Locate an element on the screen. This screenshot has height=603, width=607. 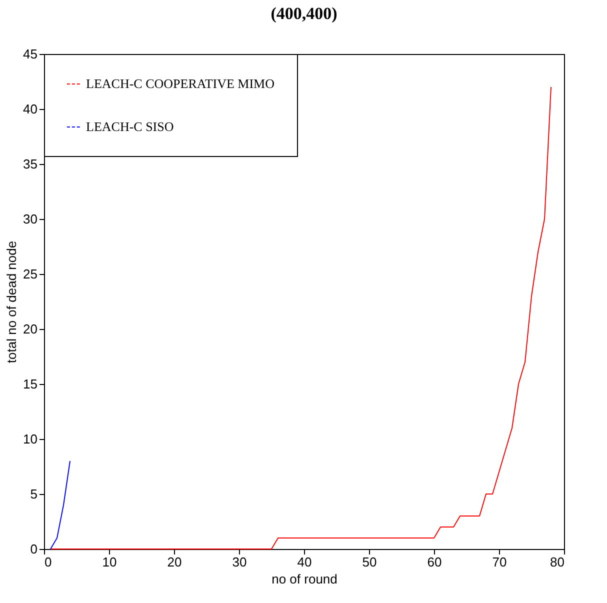
x-tick-label: 70 is located at coordinates (499, 562).